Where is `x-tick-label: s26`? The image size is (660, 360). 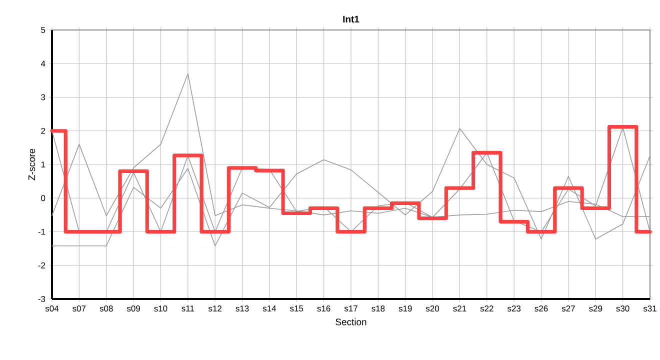 x-tick-label: s26 is located at coordinates (541, 309).